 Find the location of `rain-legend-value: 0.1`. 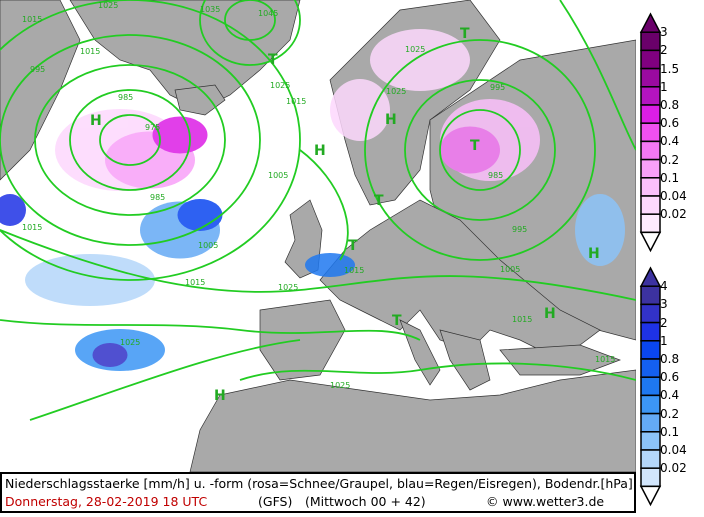

rain-legend-value: 0.1 is located at coordinates (670, 431).